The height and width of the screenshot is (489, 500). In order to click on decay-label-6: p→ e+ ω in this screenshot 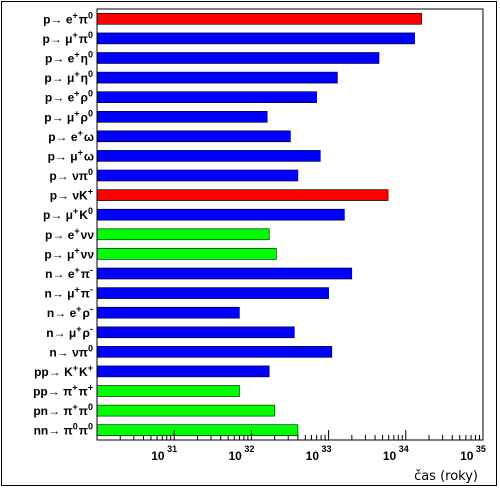, I will do `click(71, 136)`.